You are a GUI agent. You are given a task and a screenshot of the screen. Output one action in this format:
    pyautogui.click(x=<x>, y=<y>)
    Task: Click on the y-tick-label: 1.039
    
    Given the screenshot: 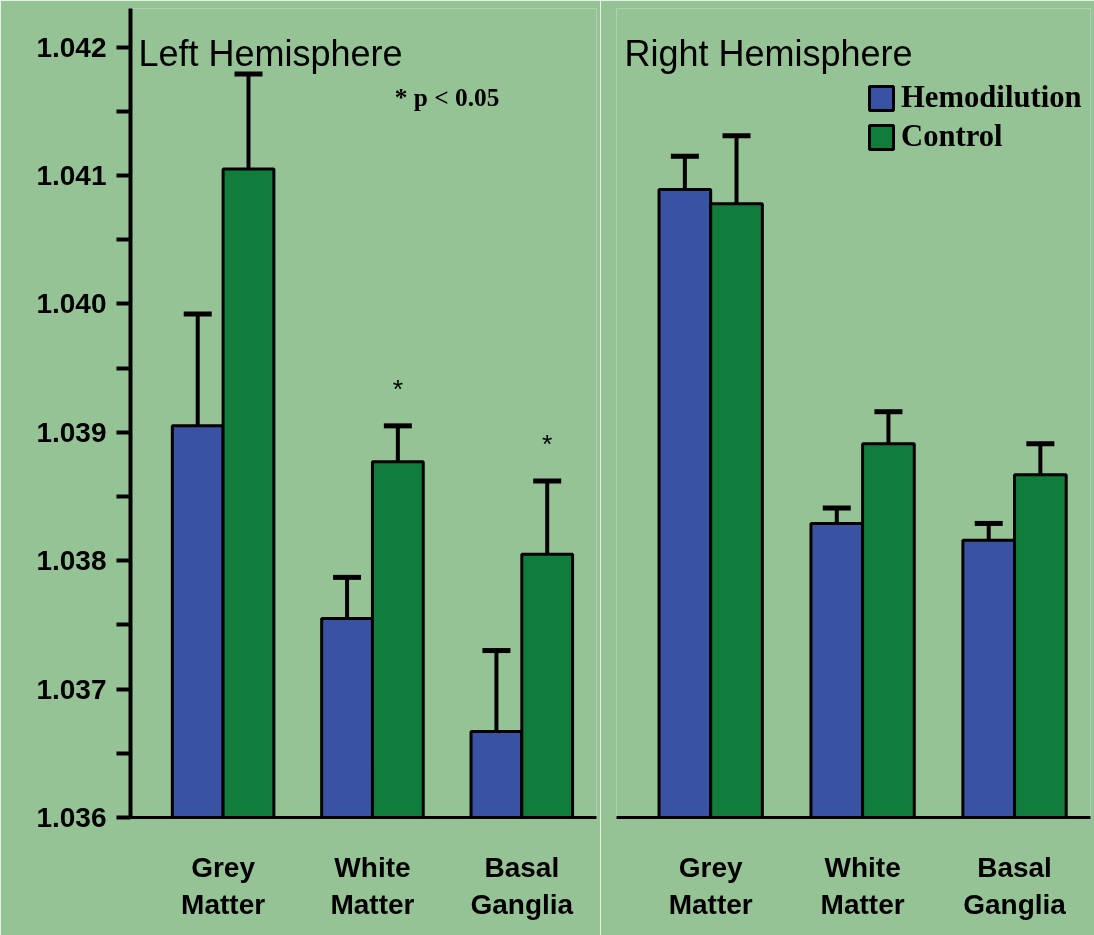 What is the action you would take?
    pyautogui.click(x=71, y=432)
    